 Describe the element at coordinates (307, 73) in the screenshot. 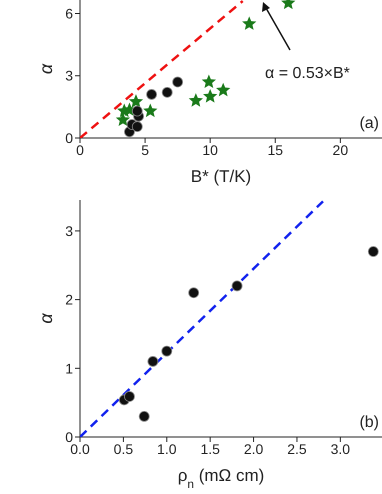

I see `annotation: α = 0.53×B*` at that location.